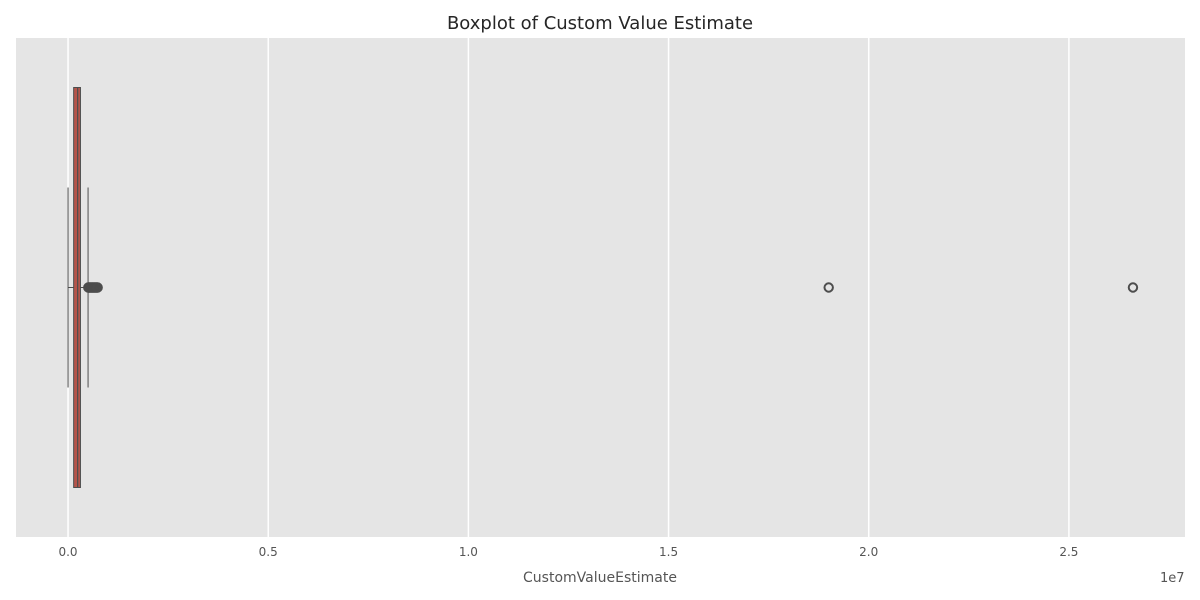 The height and width of the screenshot is (600, 1200). What do you see at coordinates (1172, 578) in the screenshot?
I see `x-axis-scale-offset: 1e7` at bounding box center [1172, 578].